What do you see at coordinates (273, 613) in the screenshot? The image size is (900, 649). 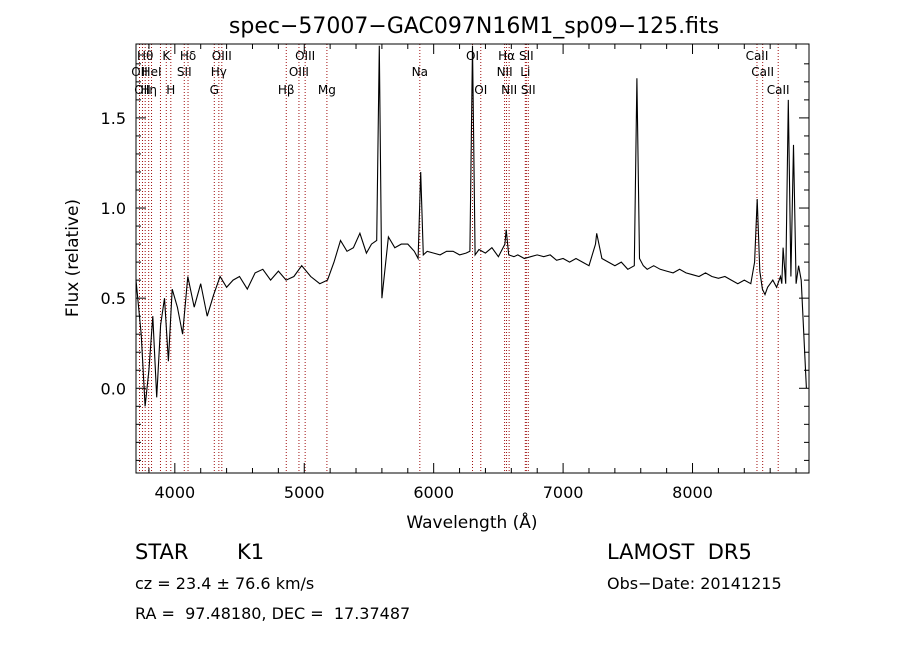 I see `coordinates: RA = 97.48180, DEC = 17.37487` at bounding box center [273, 613].